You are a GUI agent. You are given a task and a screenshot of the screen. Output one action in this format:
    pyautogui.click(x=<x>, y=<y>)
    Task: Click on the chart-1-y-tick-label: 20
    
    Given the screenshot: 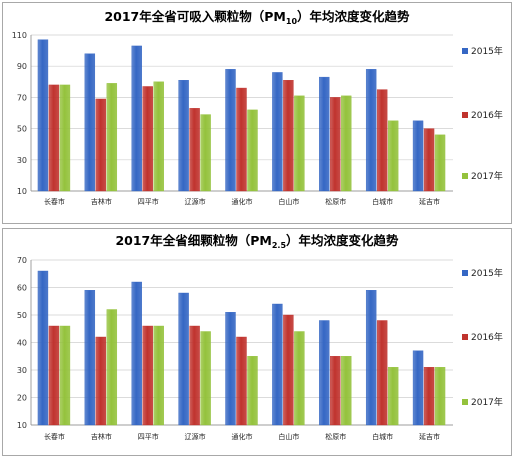 What is the action you would take?
    pyautogui.click(x=22, y=398)
    